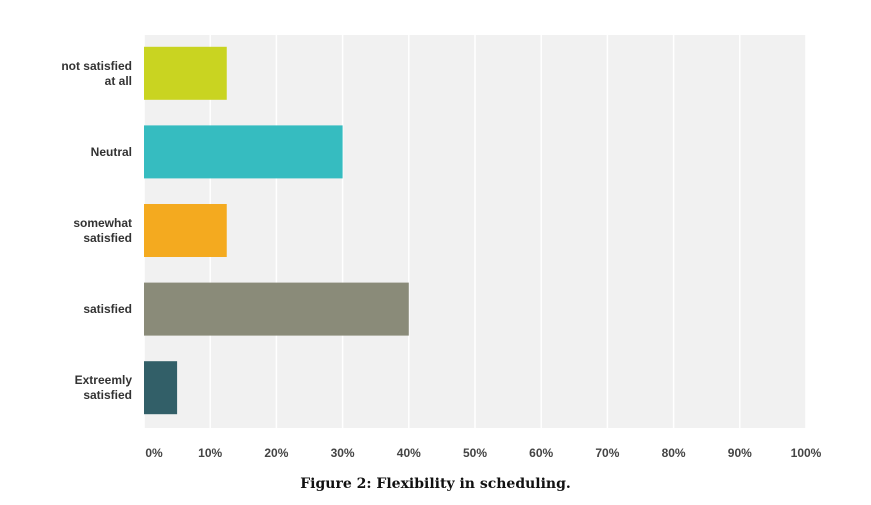  Describe the element at coordinates (276, 453) in the screenshot. I see `x-tick-label: 20%` at that location.